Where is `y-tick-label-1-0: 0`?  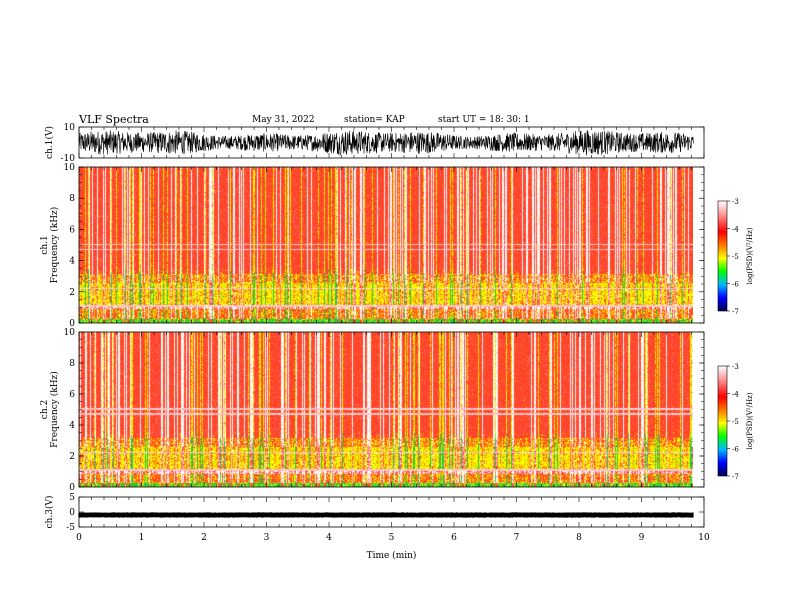
y-tick-label-1-0: 0 is located at coordinates (72, 324).